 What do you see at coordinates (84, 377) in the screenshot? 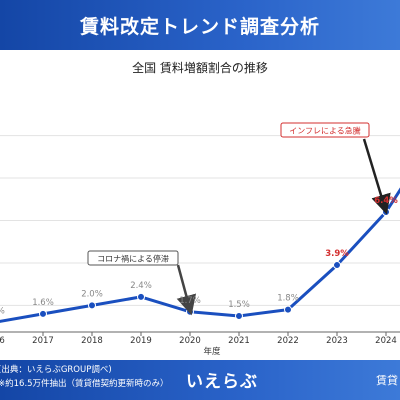
I see `footer-source: (出典：いえらぶGROUP調べ) ※約16.5万件抽出（賃貸借契約更新時のみ）` at bounding box center [84, 377].